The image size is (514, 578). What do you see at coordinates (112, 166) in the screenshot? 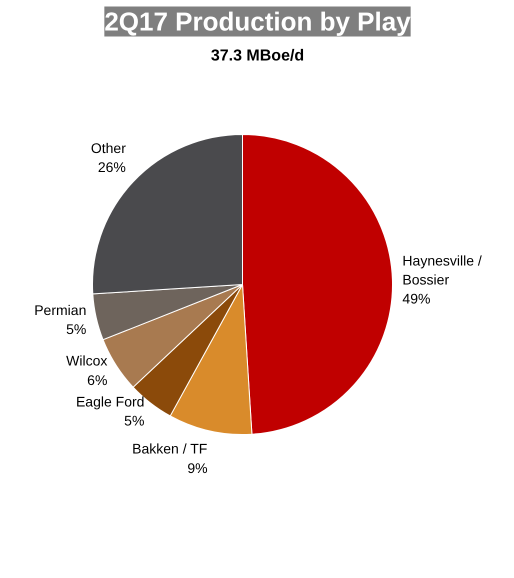
I see `data-label: 26%` at bounding box center [112, 166].